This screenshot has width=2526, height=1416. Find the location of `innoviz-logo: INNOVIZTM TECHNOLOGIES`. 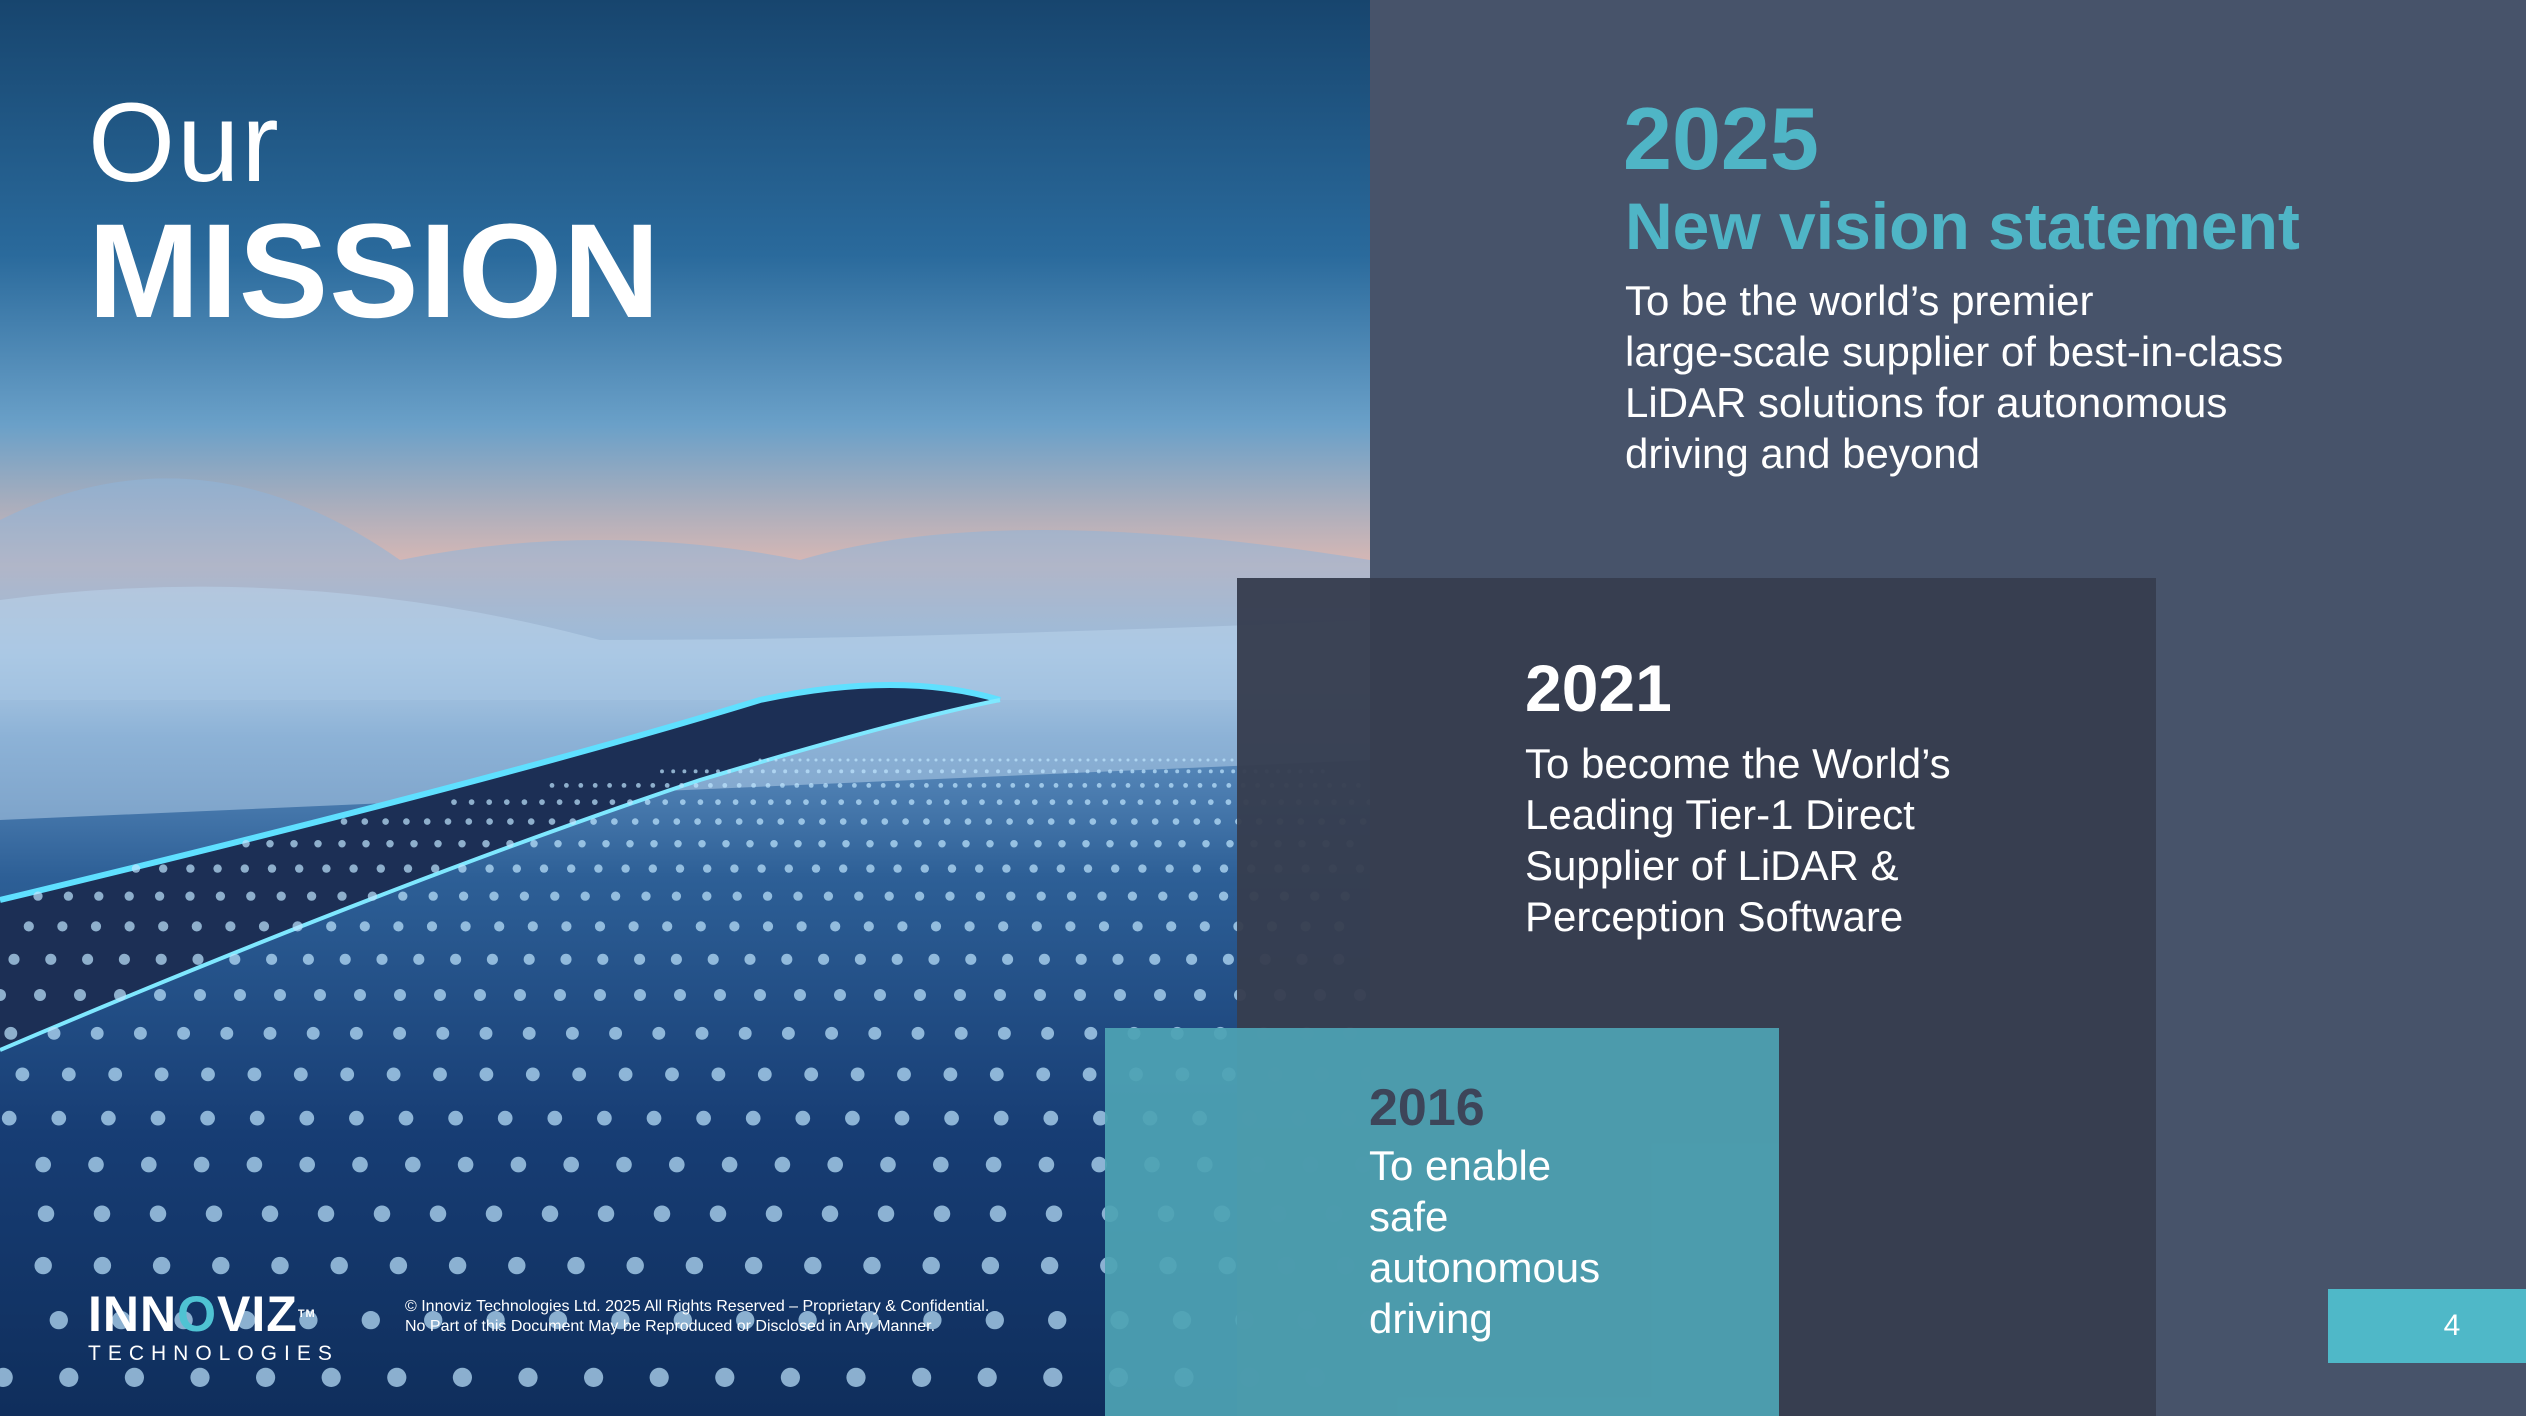

innoviz-logo: INNOVIZTM TECHNOLOGIES is located at coordinates (213, 1325).